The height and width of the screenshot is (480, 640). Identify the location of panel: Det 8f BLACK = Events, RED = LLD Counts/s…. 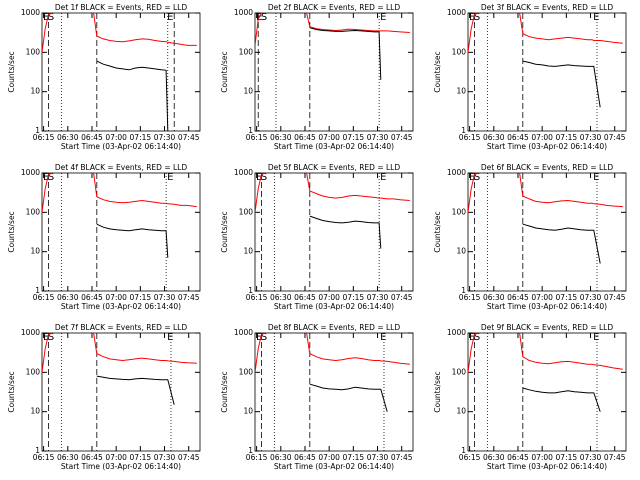
(317, 397).